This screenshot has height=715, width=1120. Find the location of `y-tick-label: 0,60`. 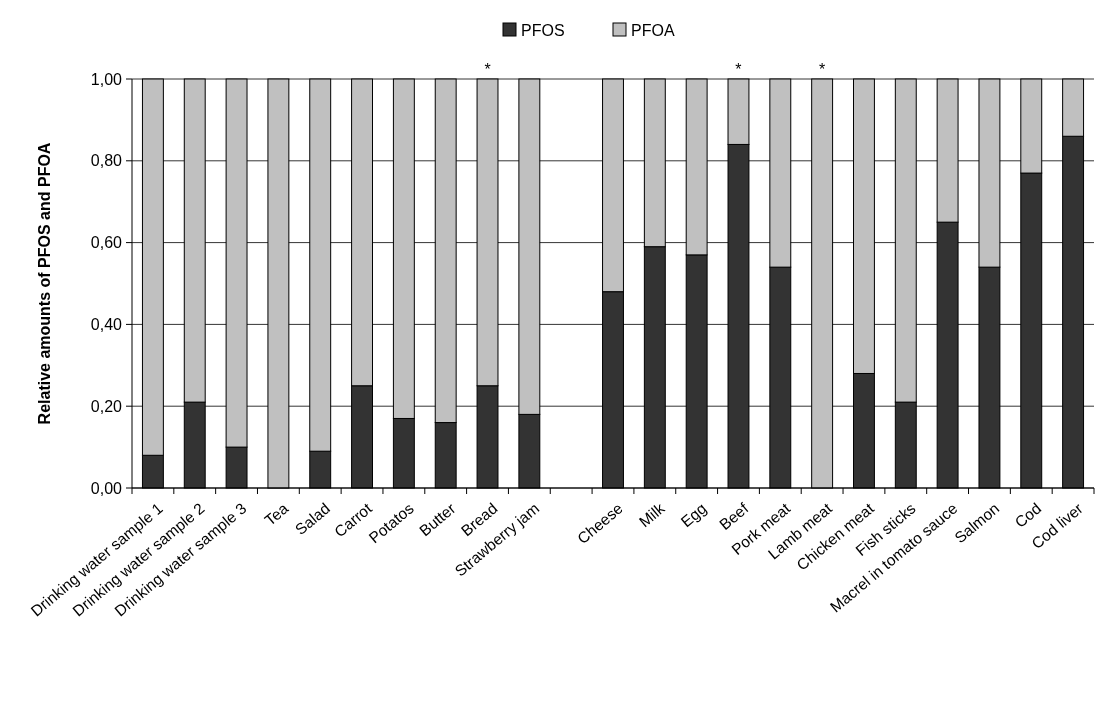

y-tick-label: 0,60 is located at coordinates (106, 243).